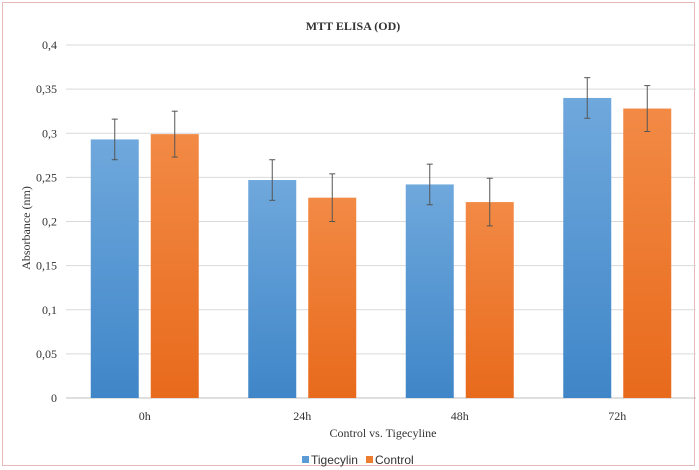  Describe the element at coordinates (272, 289) in the screenshot. I see `bar-tigecylin-24h` at that location.